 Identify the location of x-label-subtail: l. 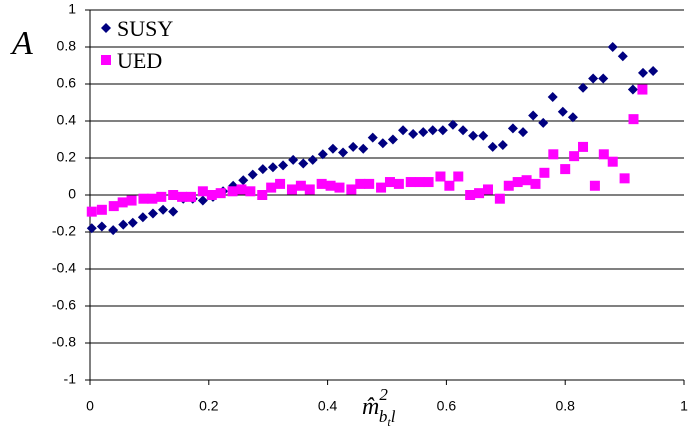
(393, 416).